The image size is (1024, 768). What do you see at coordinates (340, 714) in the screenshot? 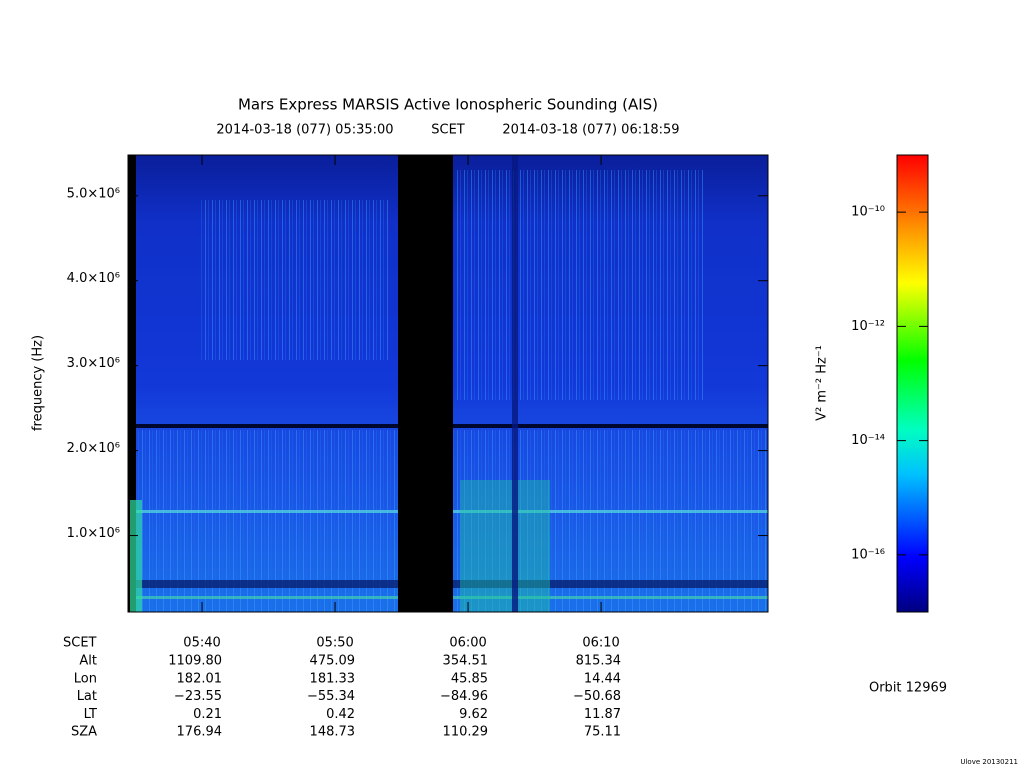
I see `ephemeris-value: 0.42` at bounding box center [340, 714].